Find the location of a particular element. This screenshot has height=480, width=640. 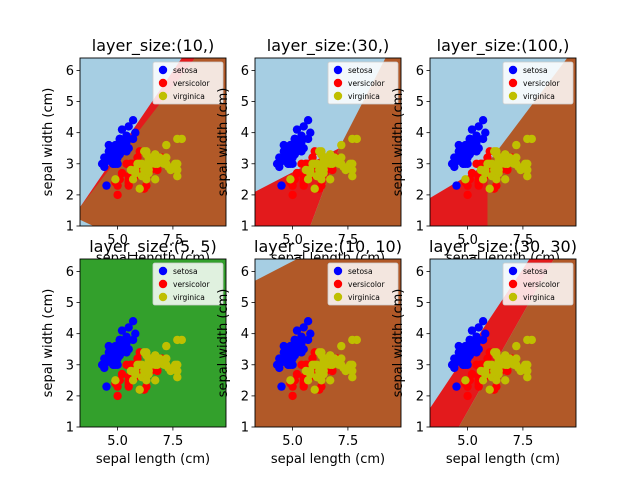

legend-label-versicolor: versicolor is located at coordinates (192, 284).